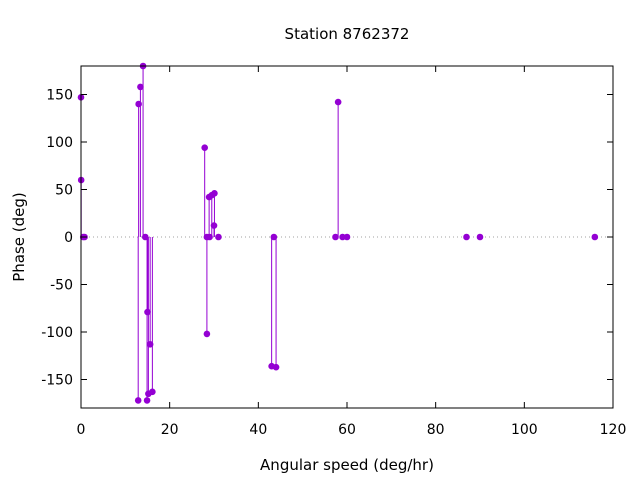 This screenshot has width=640, height=480. Describe the element at coordinates (347, 34) in the screenshot. I see `chart-title: Station 8762372` at that location.